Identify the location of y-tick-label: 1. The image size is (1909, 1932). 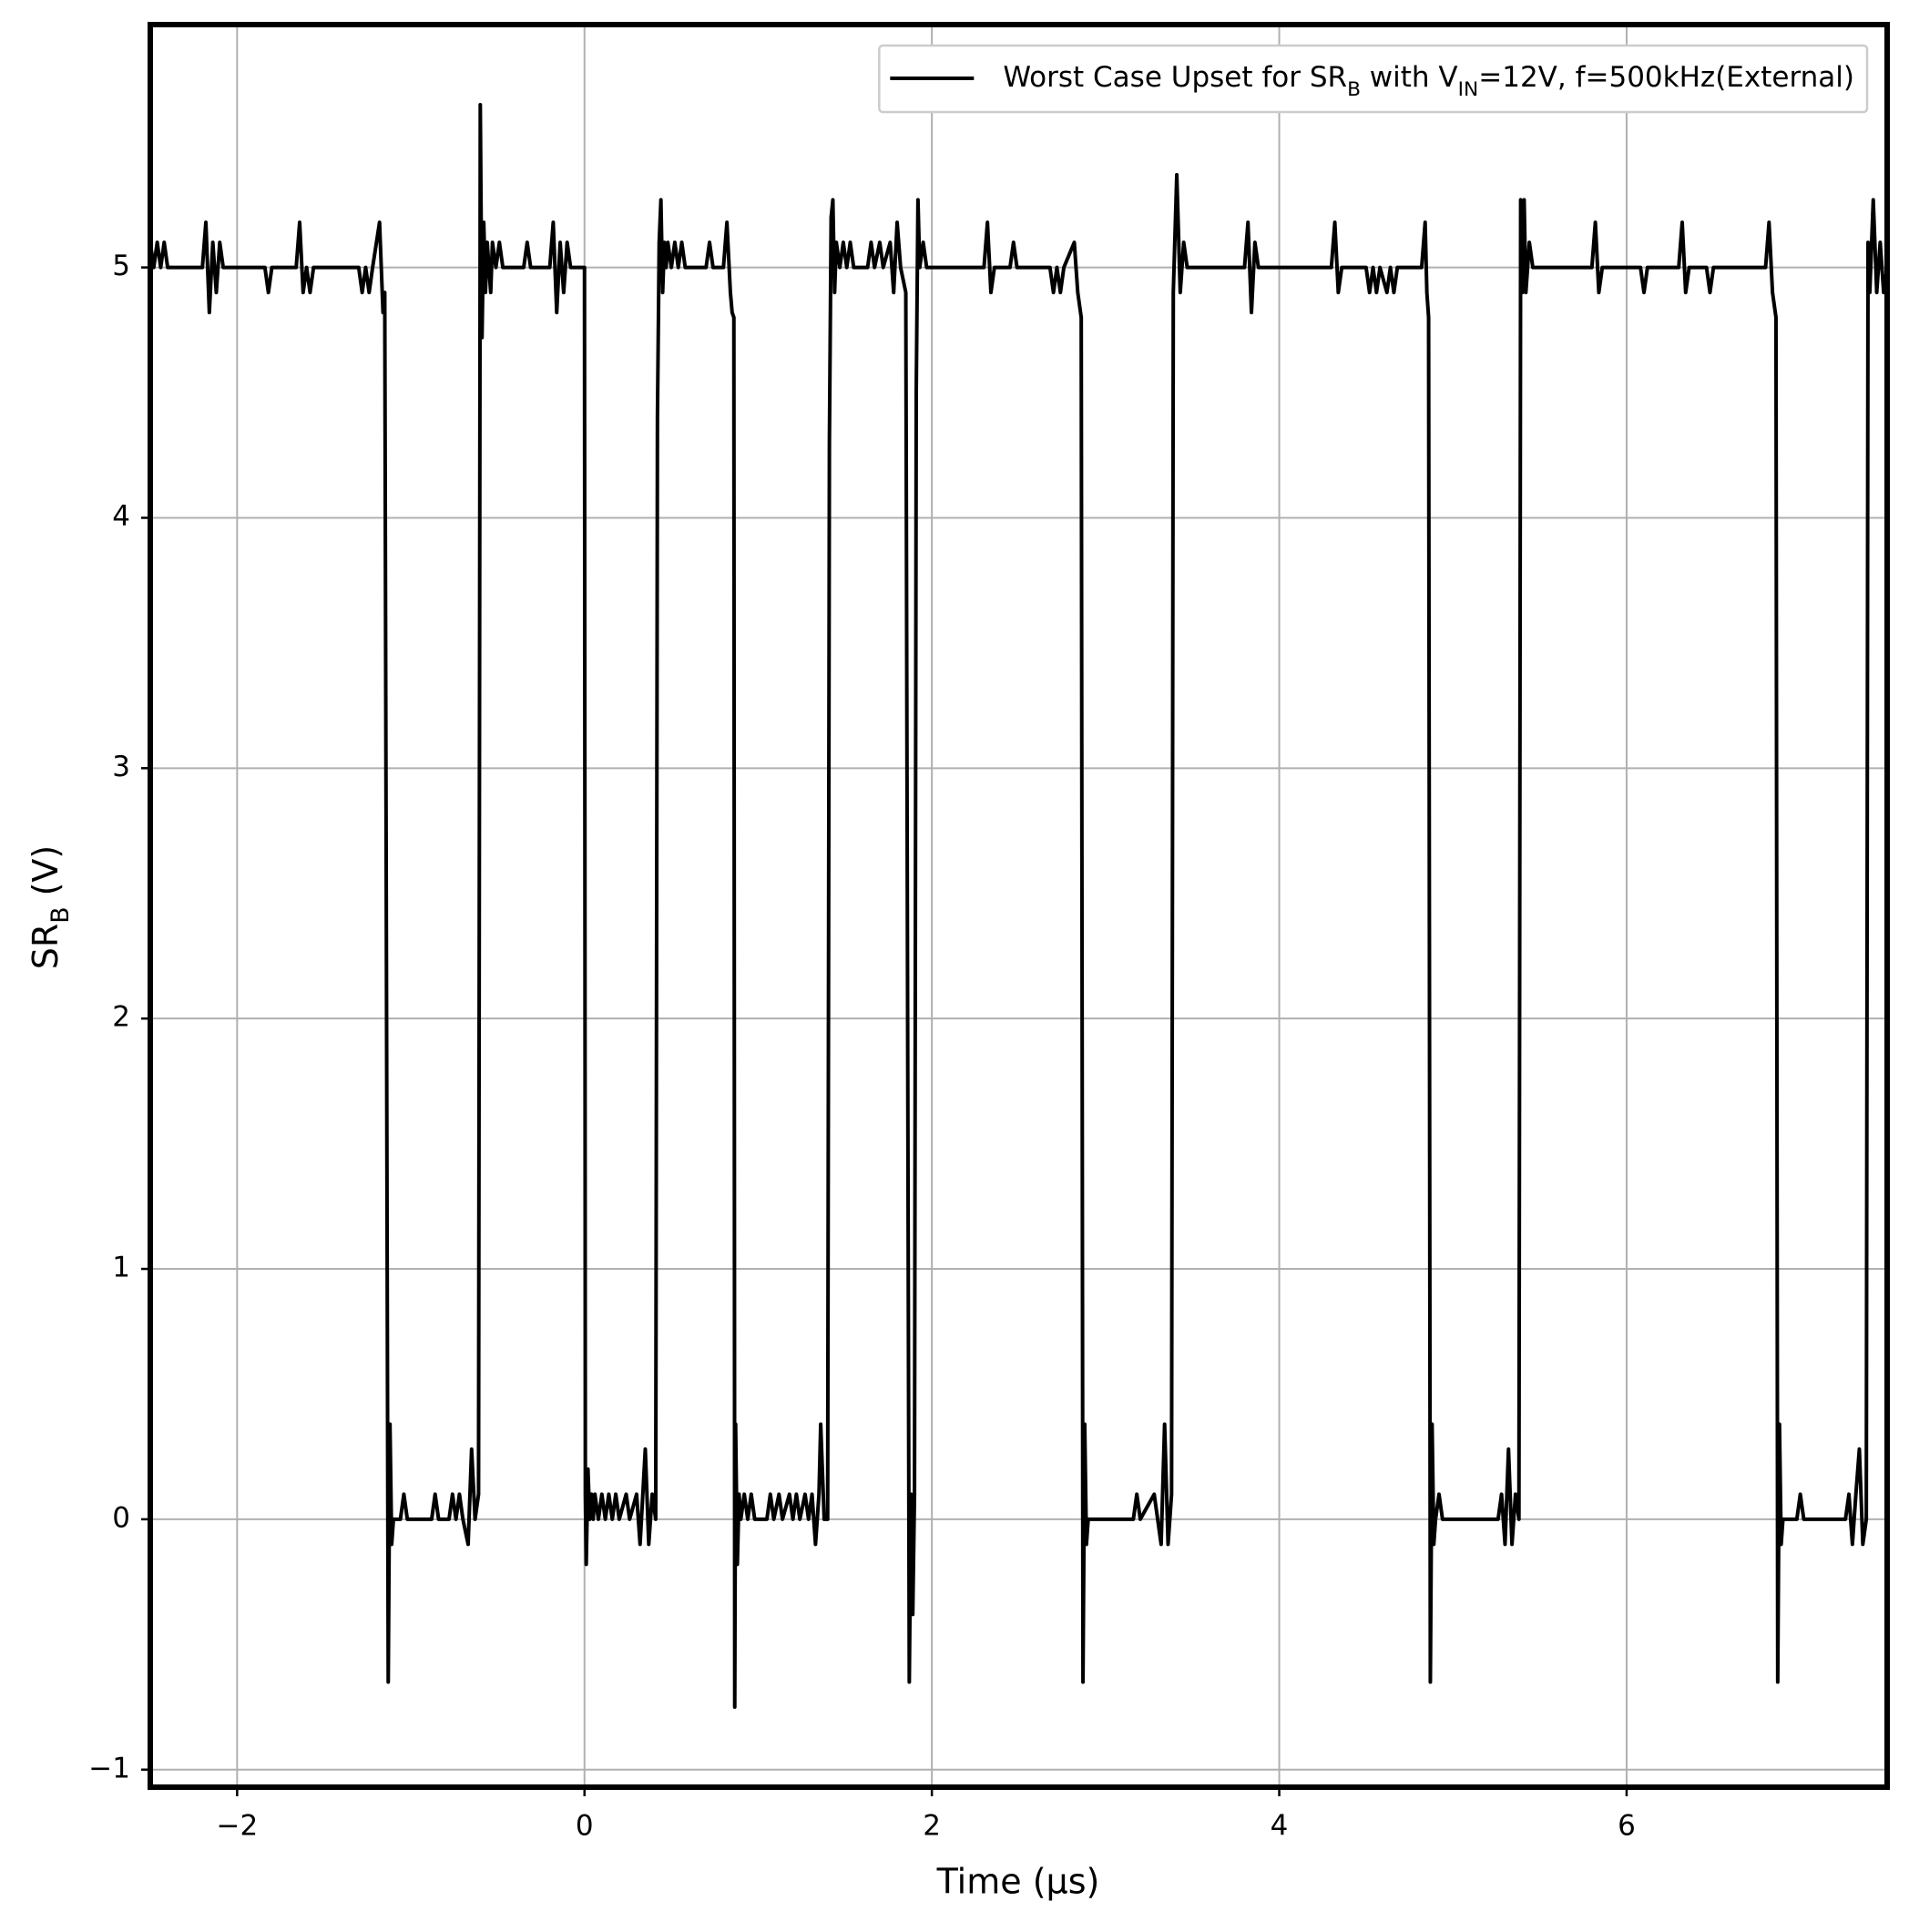
(121, 1268).